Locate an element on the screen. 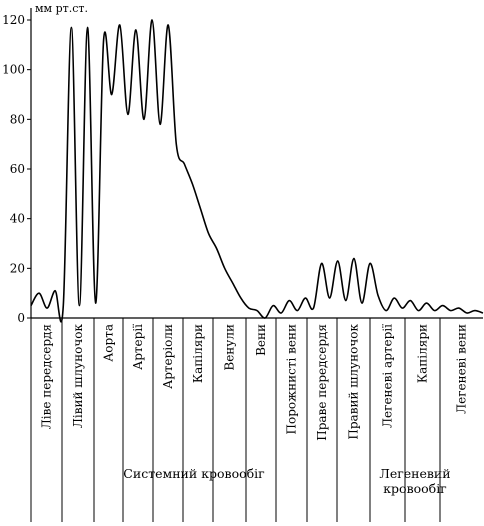 Image resolution: width=484 pixels, height=526 pixels. y-axis-unit: мм рт.ст. is located at coordinates (61, 8).